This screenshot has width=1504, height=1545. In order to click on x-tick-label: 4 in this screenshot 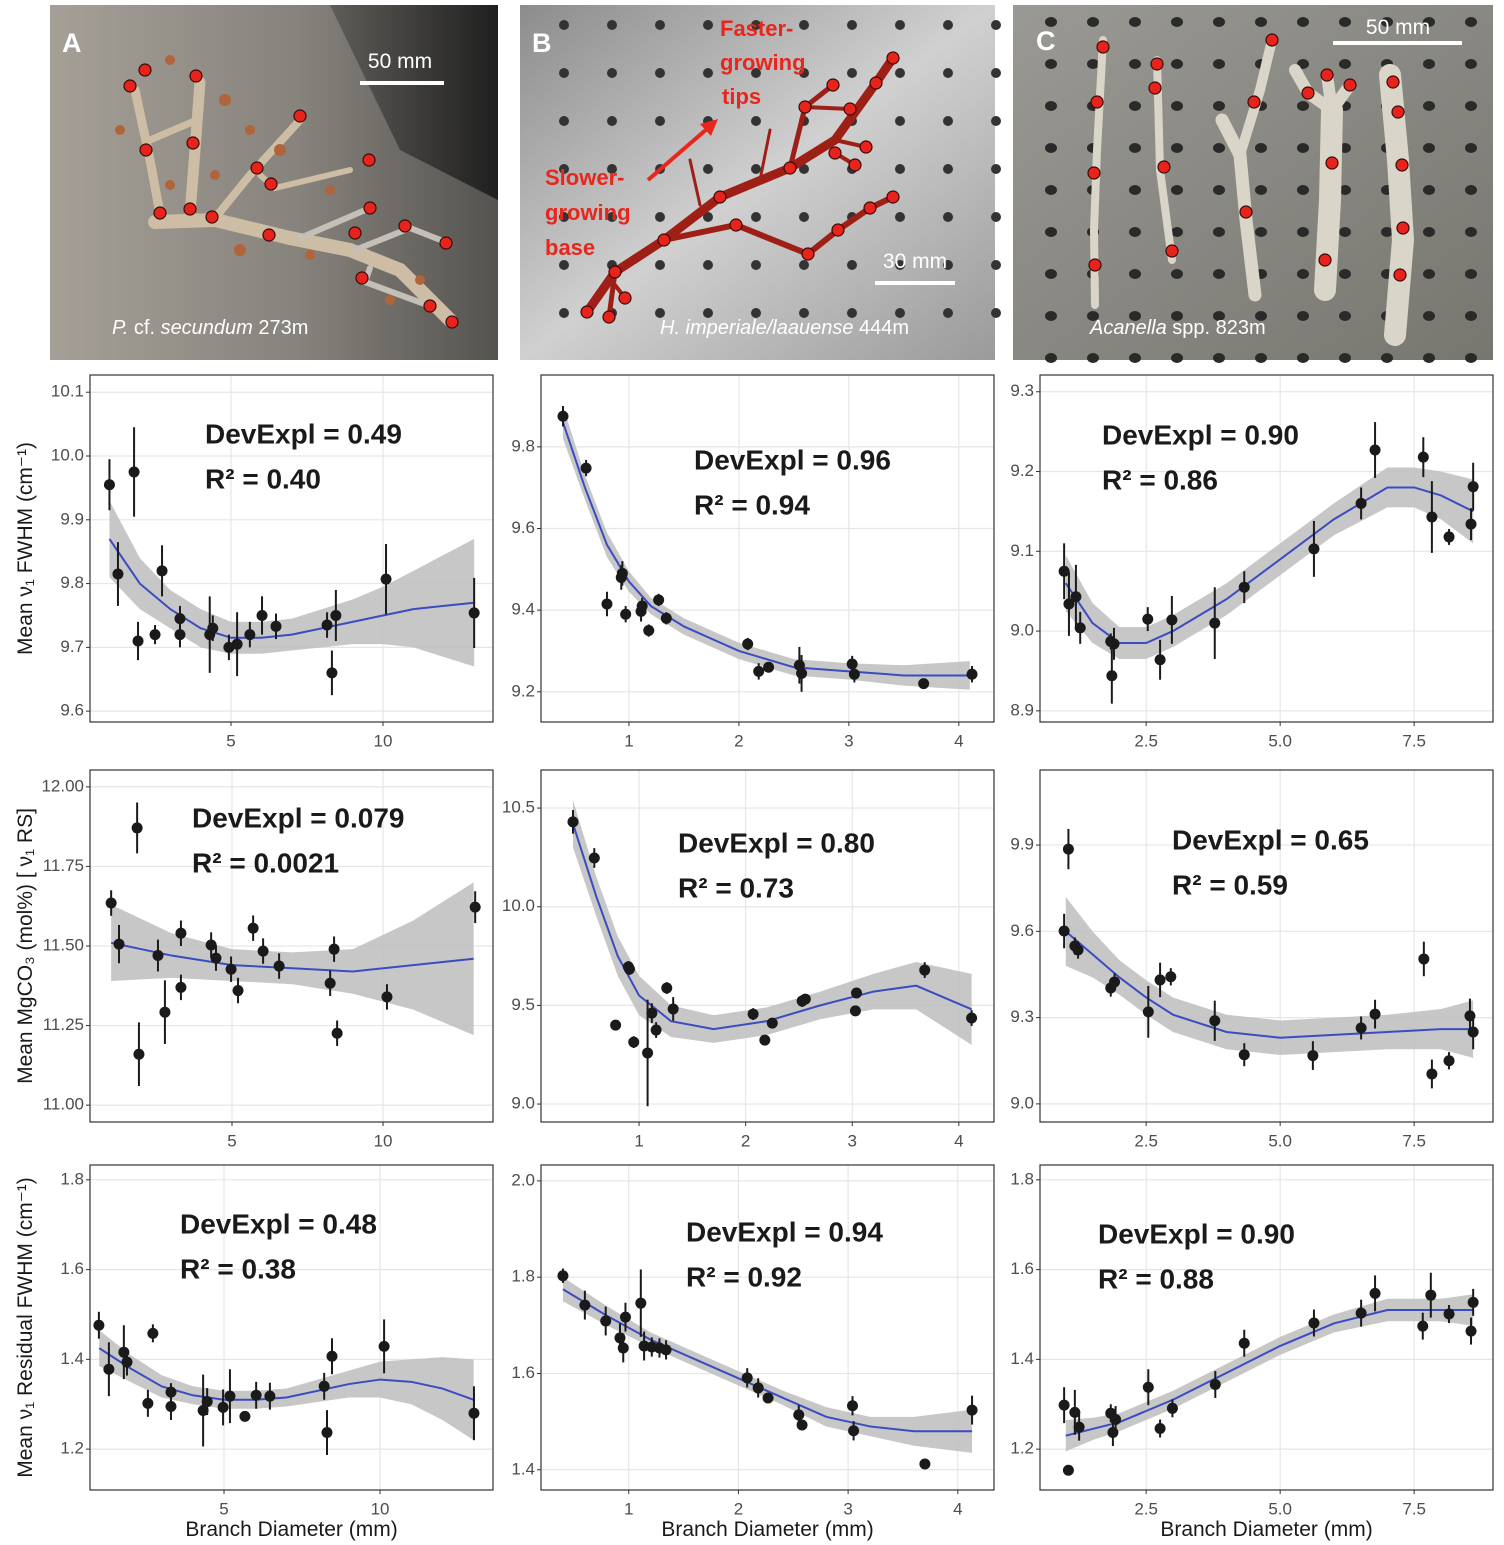, I will do `click(958, 740)`.